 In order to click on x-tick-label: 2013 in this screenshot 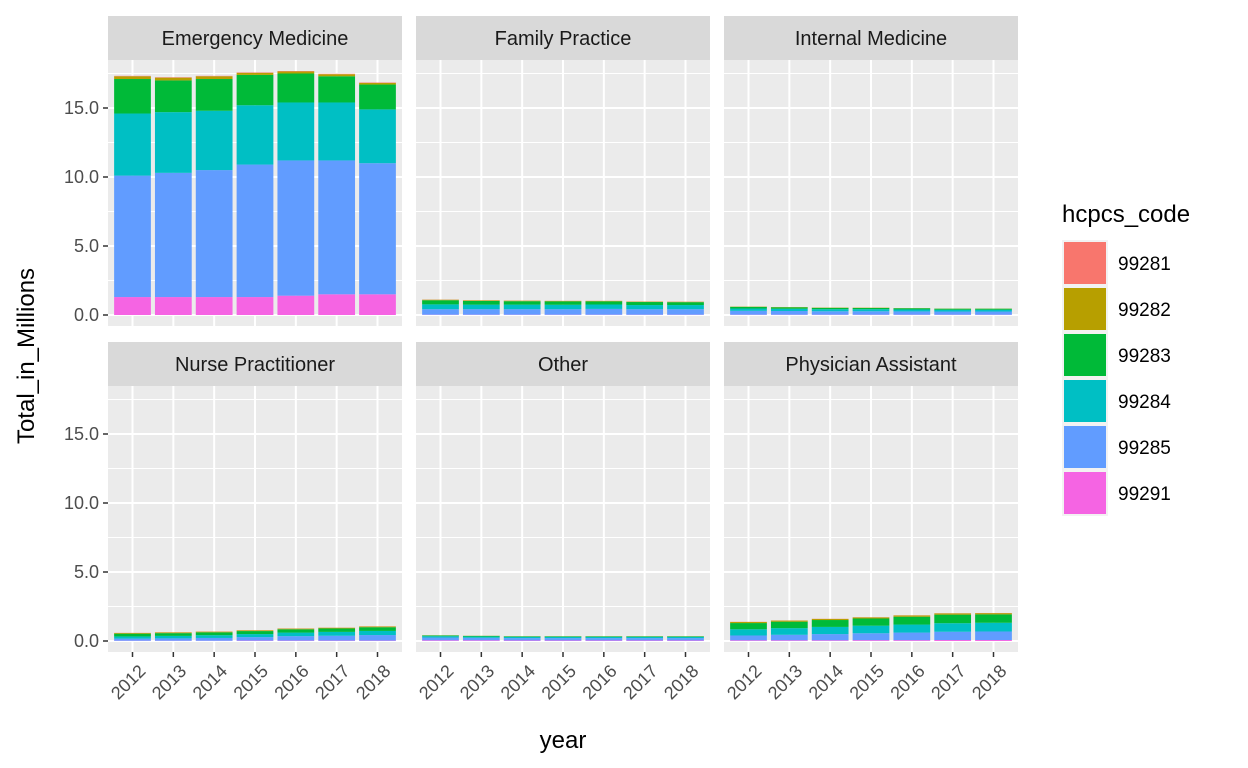, I will do `click(477, 682)`.